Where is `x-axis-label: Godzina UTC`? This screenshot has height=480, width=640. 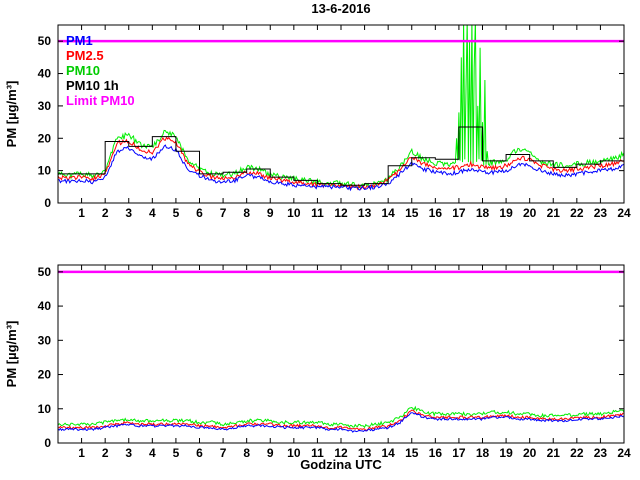
x-axis-label: Godzina UTC is located at coordinates (341, 464).